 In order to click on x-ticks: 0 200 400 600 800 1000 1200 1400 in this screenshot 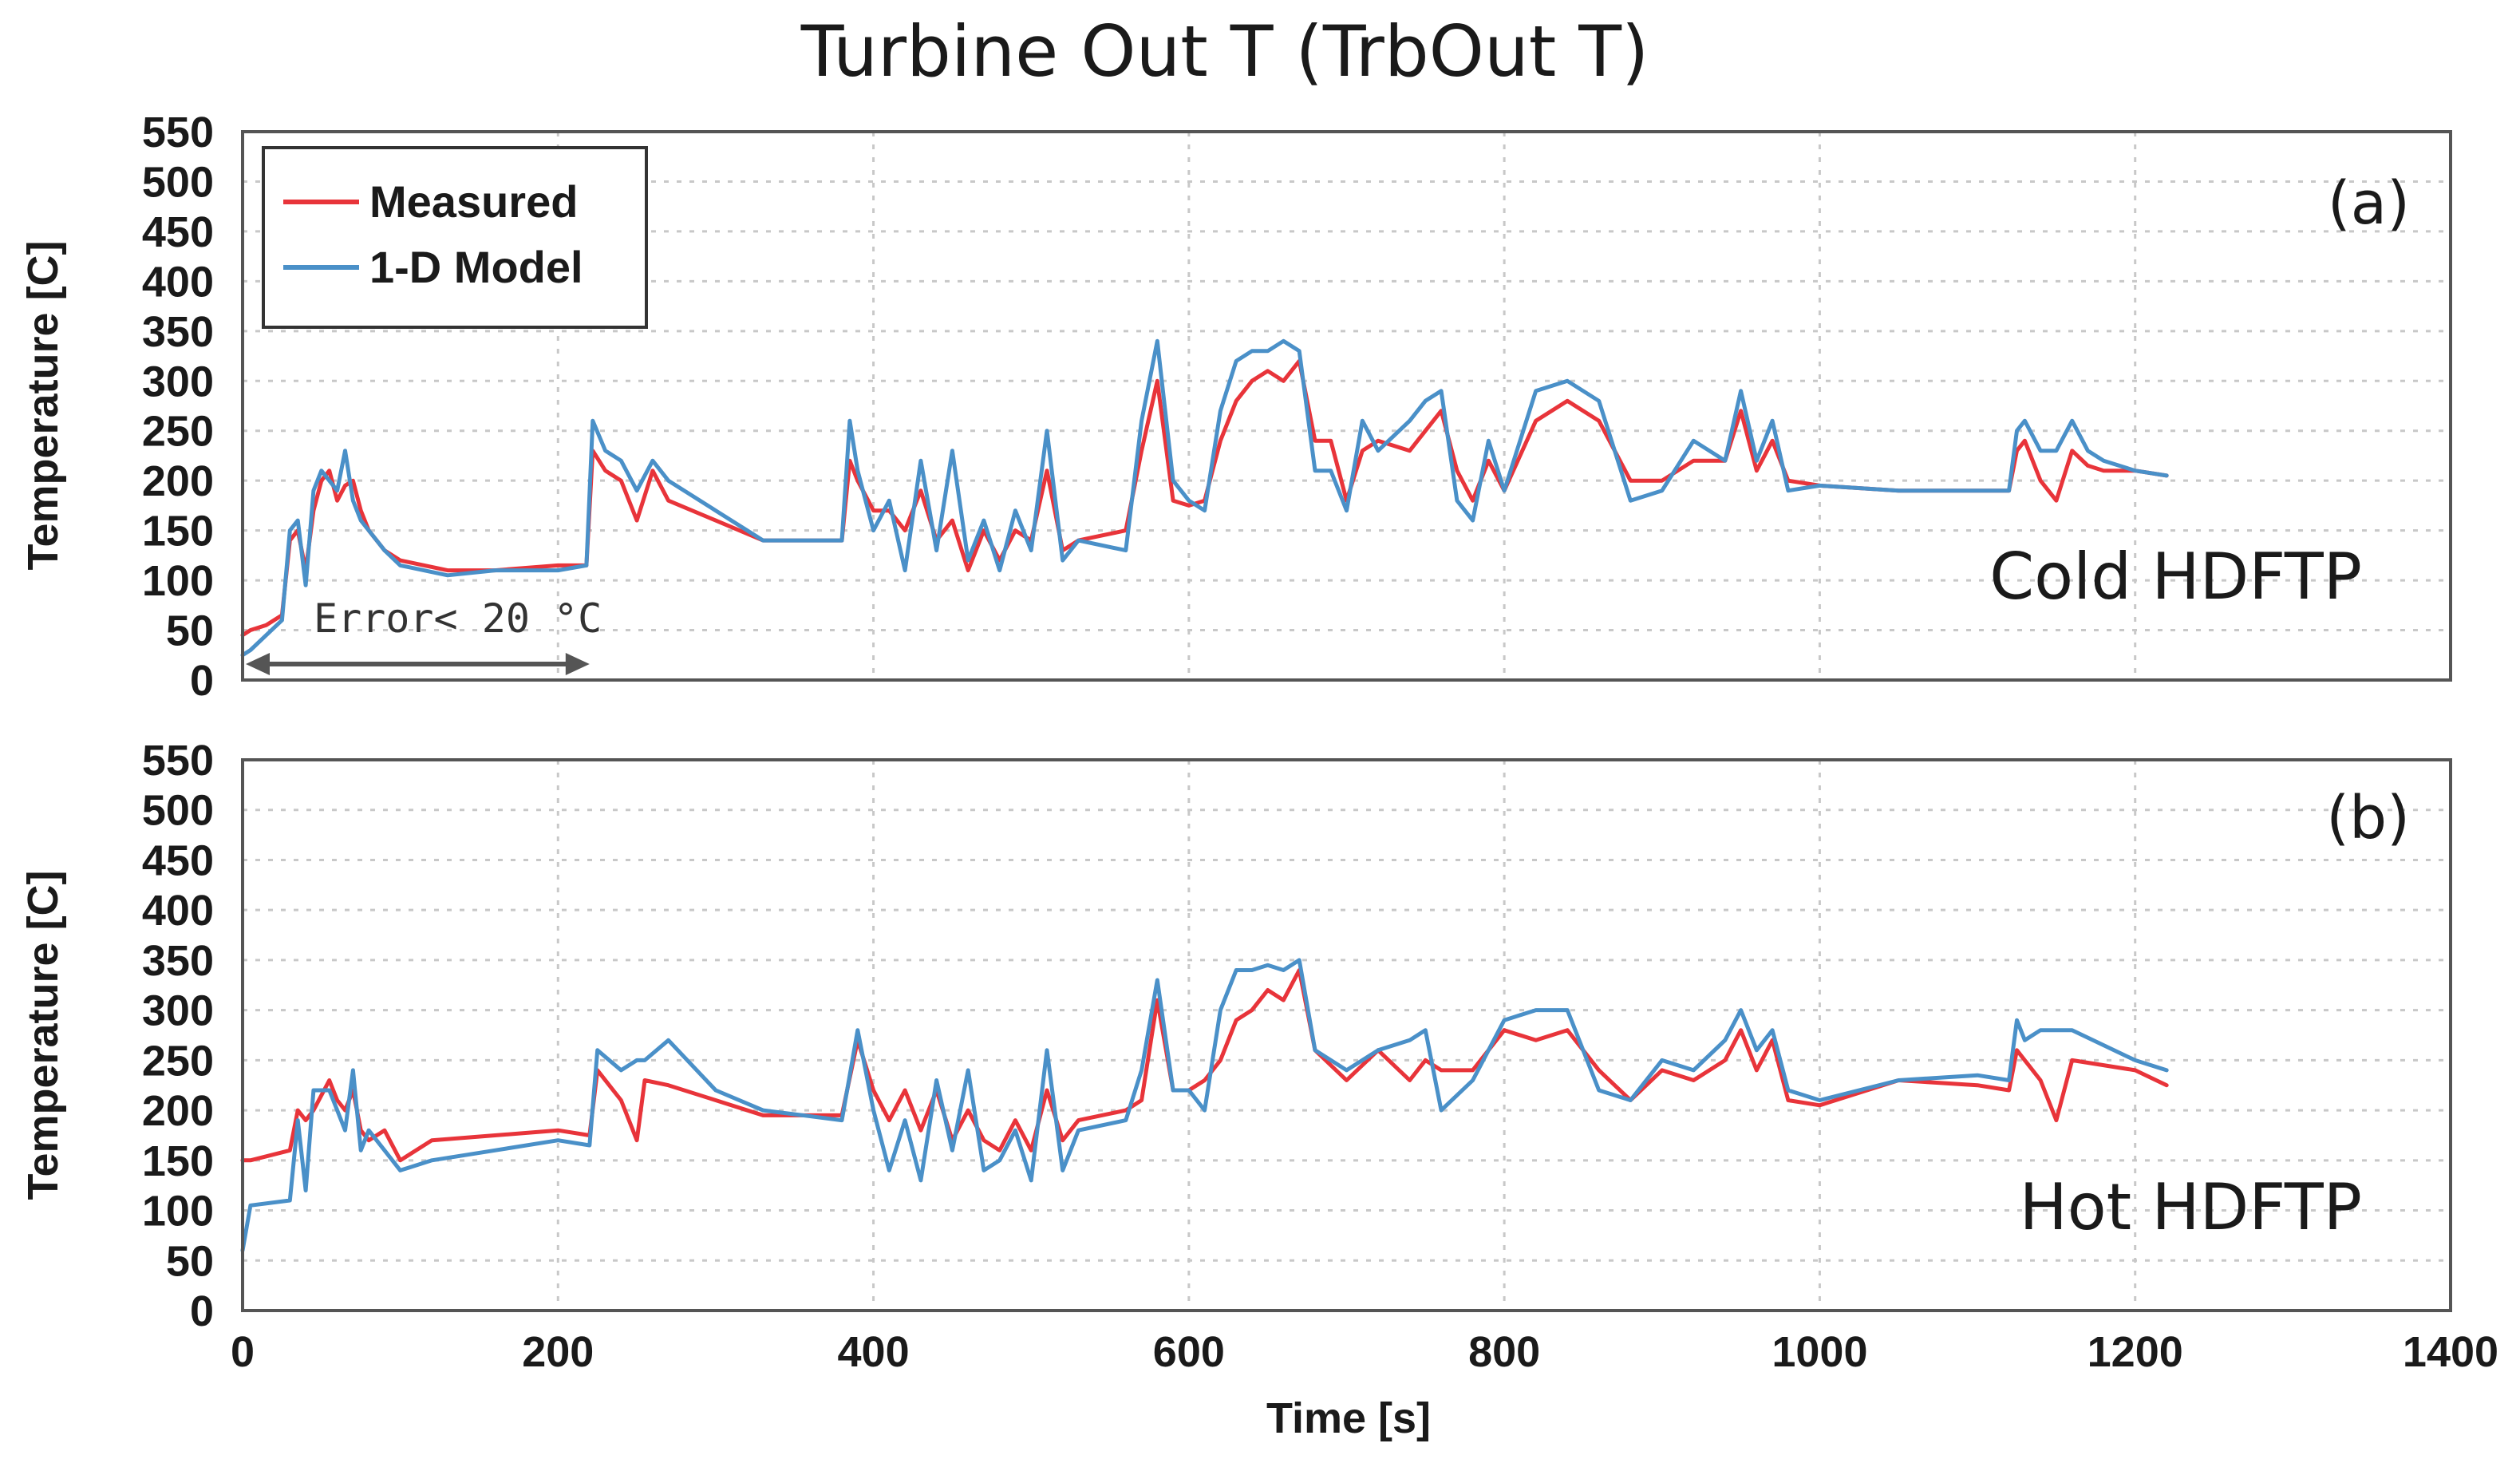, I will do `click(1364, 1352)`.